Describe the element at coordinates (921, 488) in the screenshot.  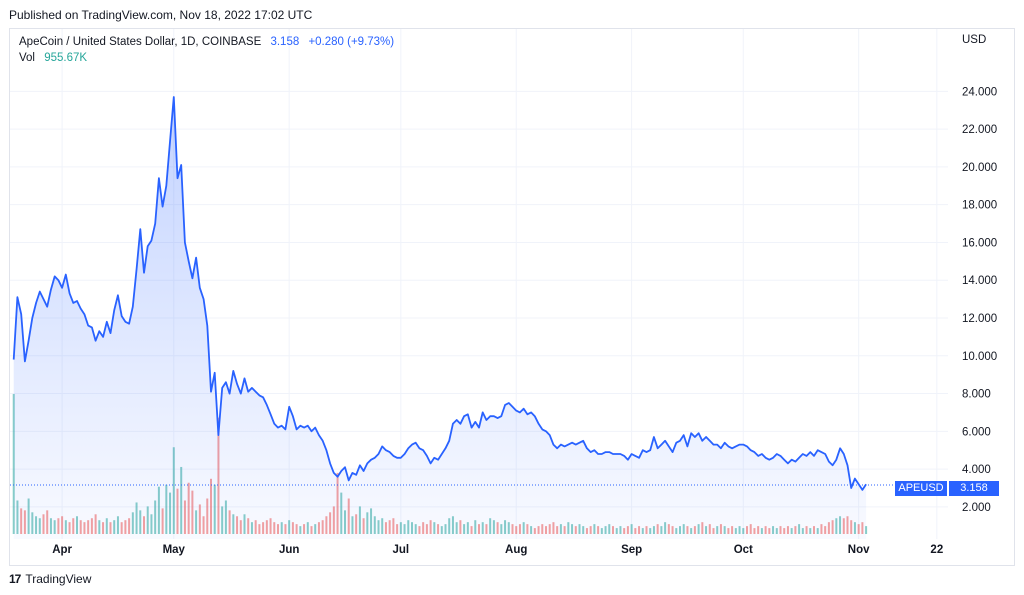
I see `ticker-price-tag: APEUSD` at that location.